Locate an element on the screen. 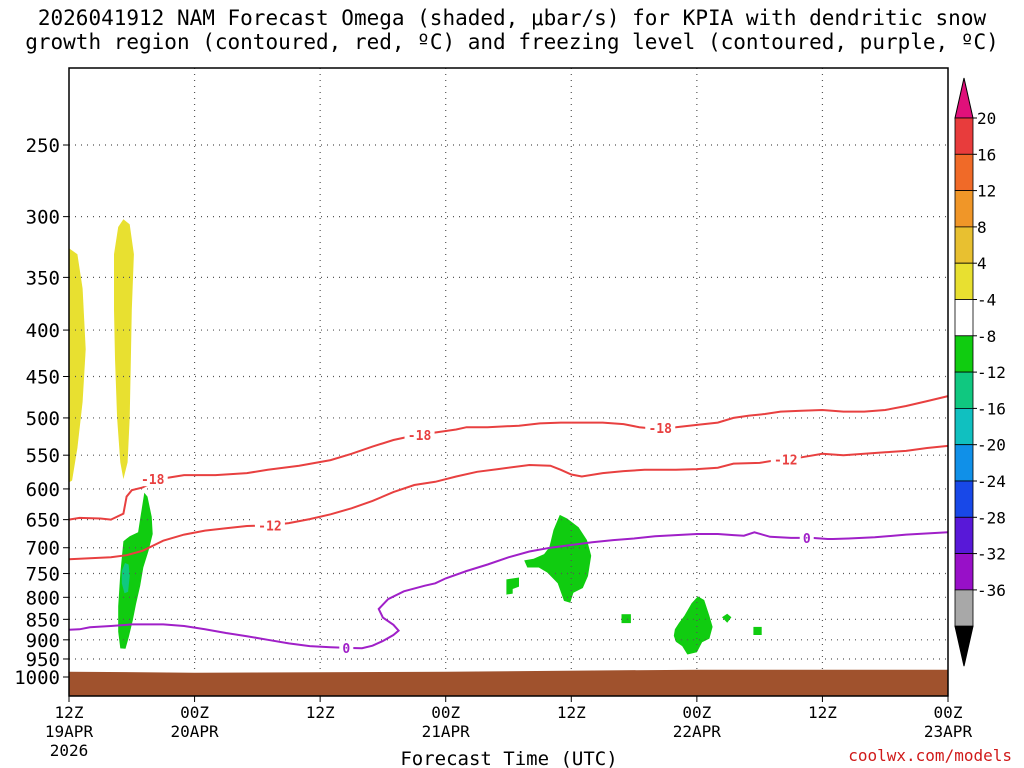  contour-label--12-1: -12 is located at coordinates (785, 460).